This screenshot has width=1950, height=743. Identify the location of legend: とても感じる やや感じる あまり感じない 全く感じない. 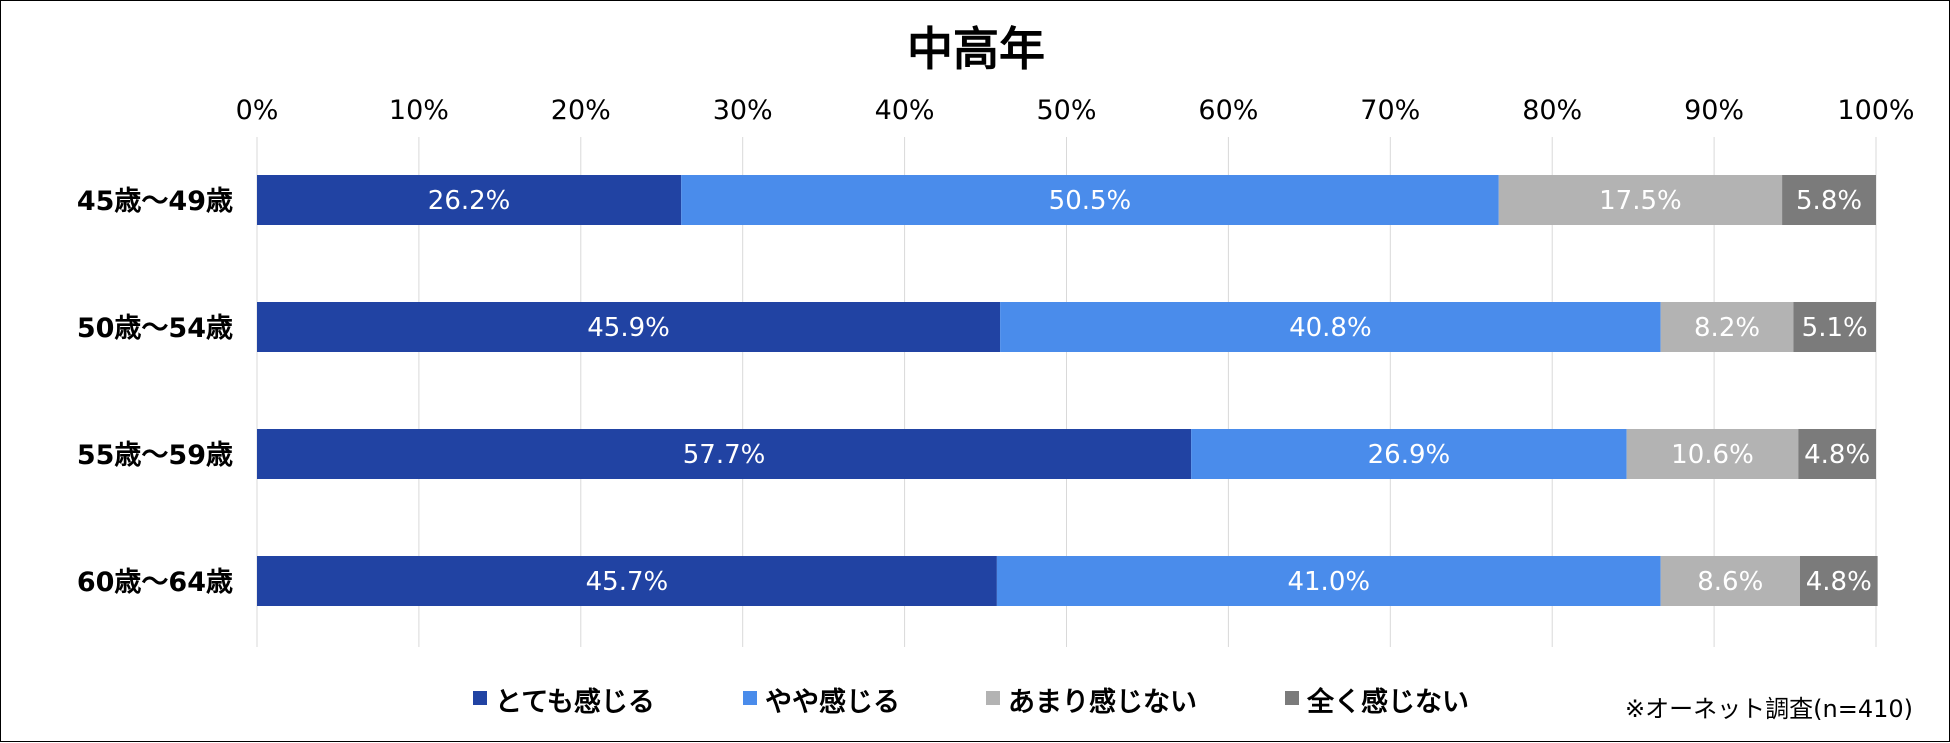
(971, 702).